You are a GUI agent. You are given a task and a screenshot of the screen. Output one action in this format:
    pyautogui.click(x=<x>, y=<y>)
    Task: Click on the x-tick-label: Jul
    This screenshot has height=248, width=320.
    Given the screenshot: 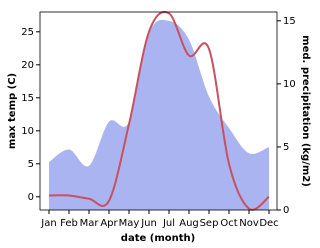 What is the action you would take?
    pyautogui.click(x=168, y=223)
    